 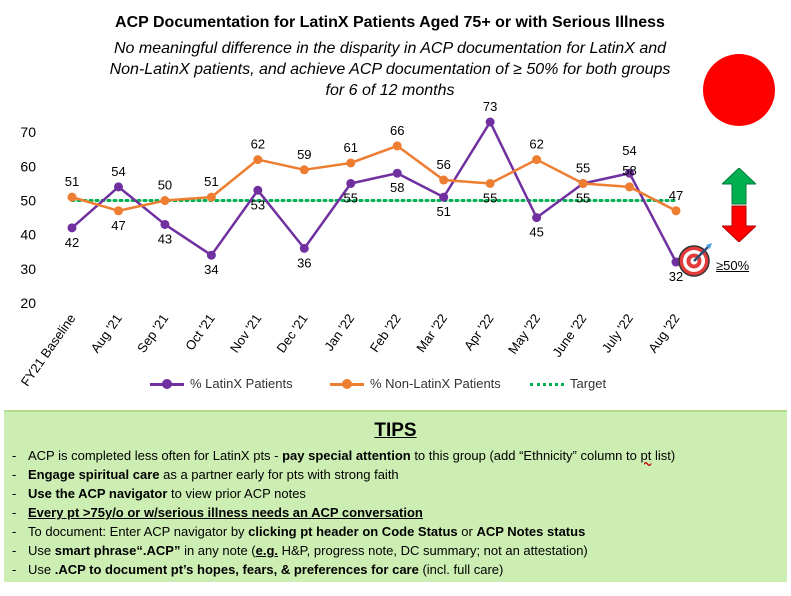 What do you see at coordinates (304, 154) in the screenshot?
I see `nonlatinx-data-label: 59` at bounding box center [304, 154].